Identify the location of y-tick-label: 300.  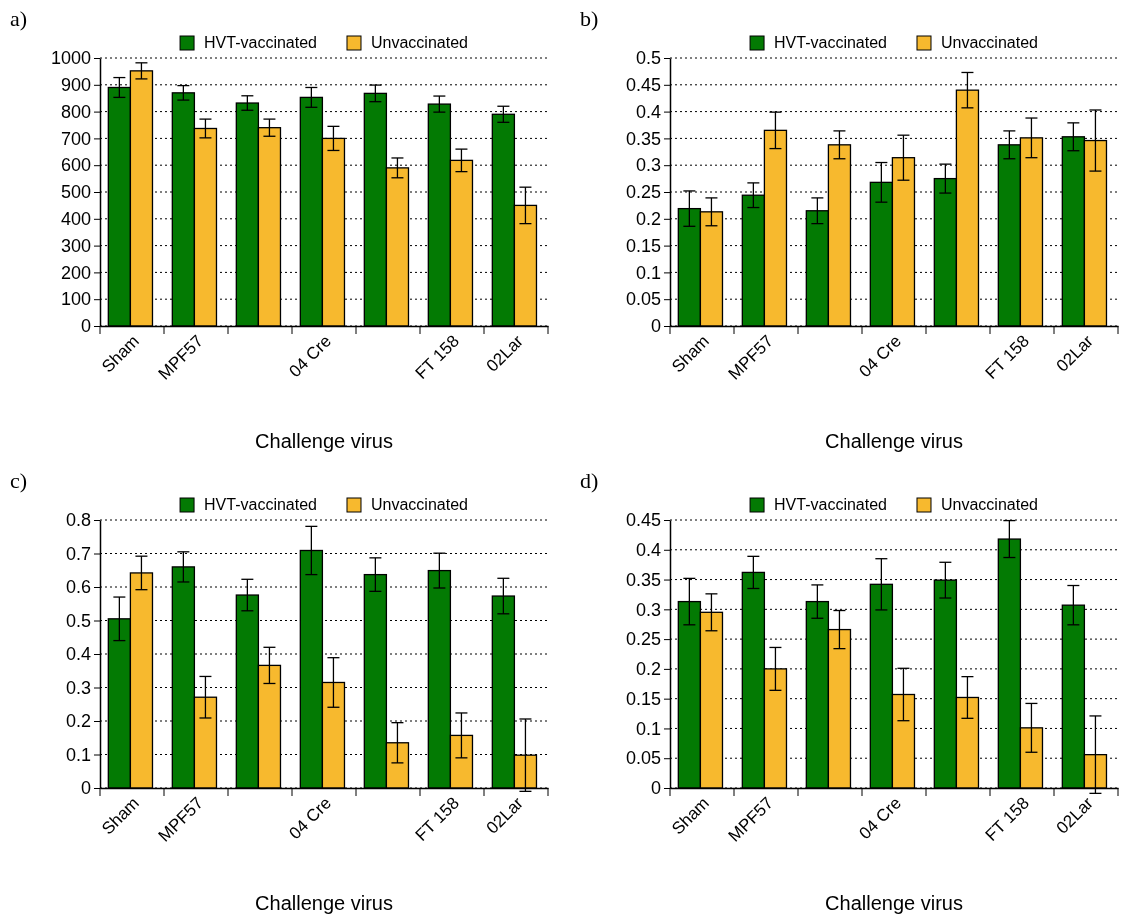
(75, 245).